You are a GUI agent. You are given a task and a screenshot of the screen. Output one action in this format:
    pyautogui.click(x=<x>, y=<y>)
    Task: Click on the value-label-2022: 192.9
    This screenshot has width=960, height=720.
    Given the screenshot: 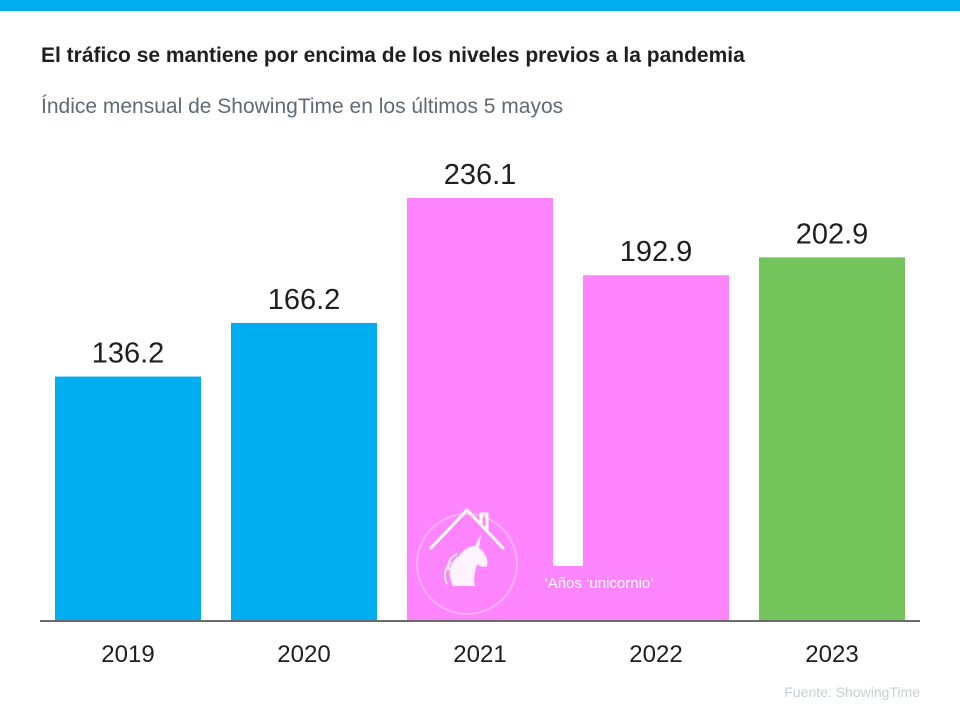 What is the action you would take?
    pyautogui.click(x=656, y=252)
    